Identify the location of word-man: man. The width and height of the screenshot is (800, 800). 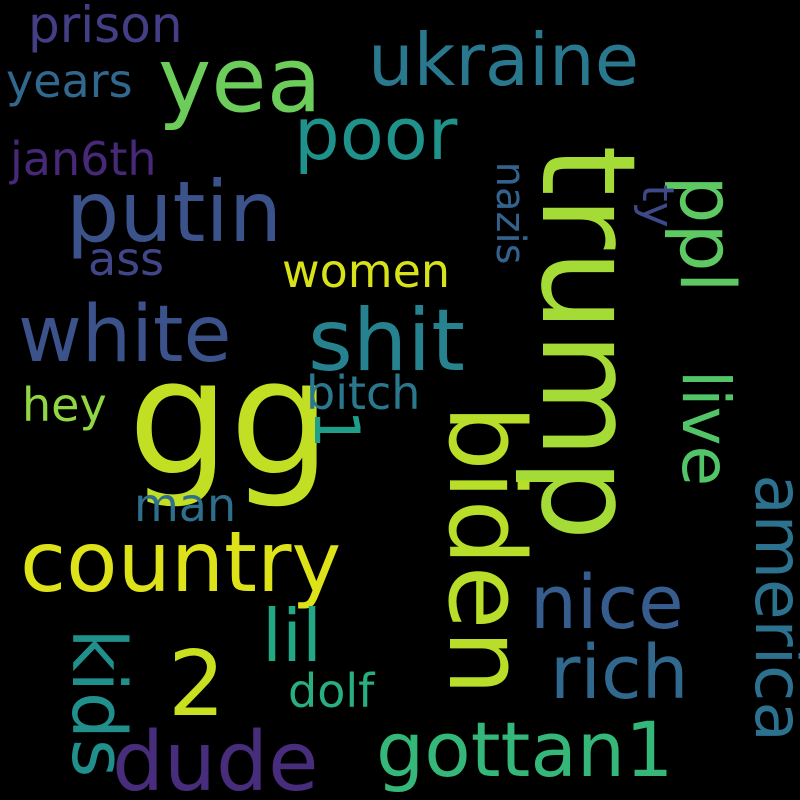
(185, 505).